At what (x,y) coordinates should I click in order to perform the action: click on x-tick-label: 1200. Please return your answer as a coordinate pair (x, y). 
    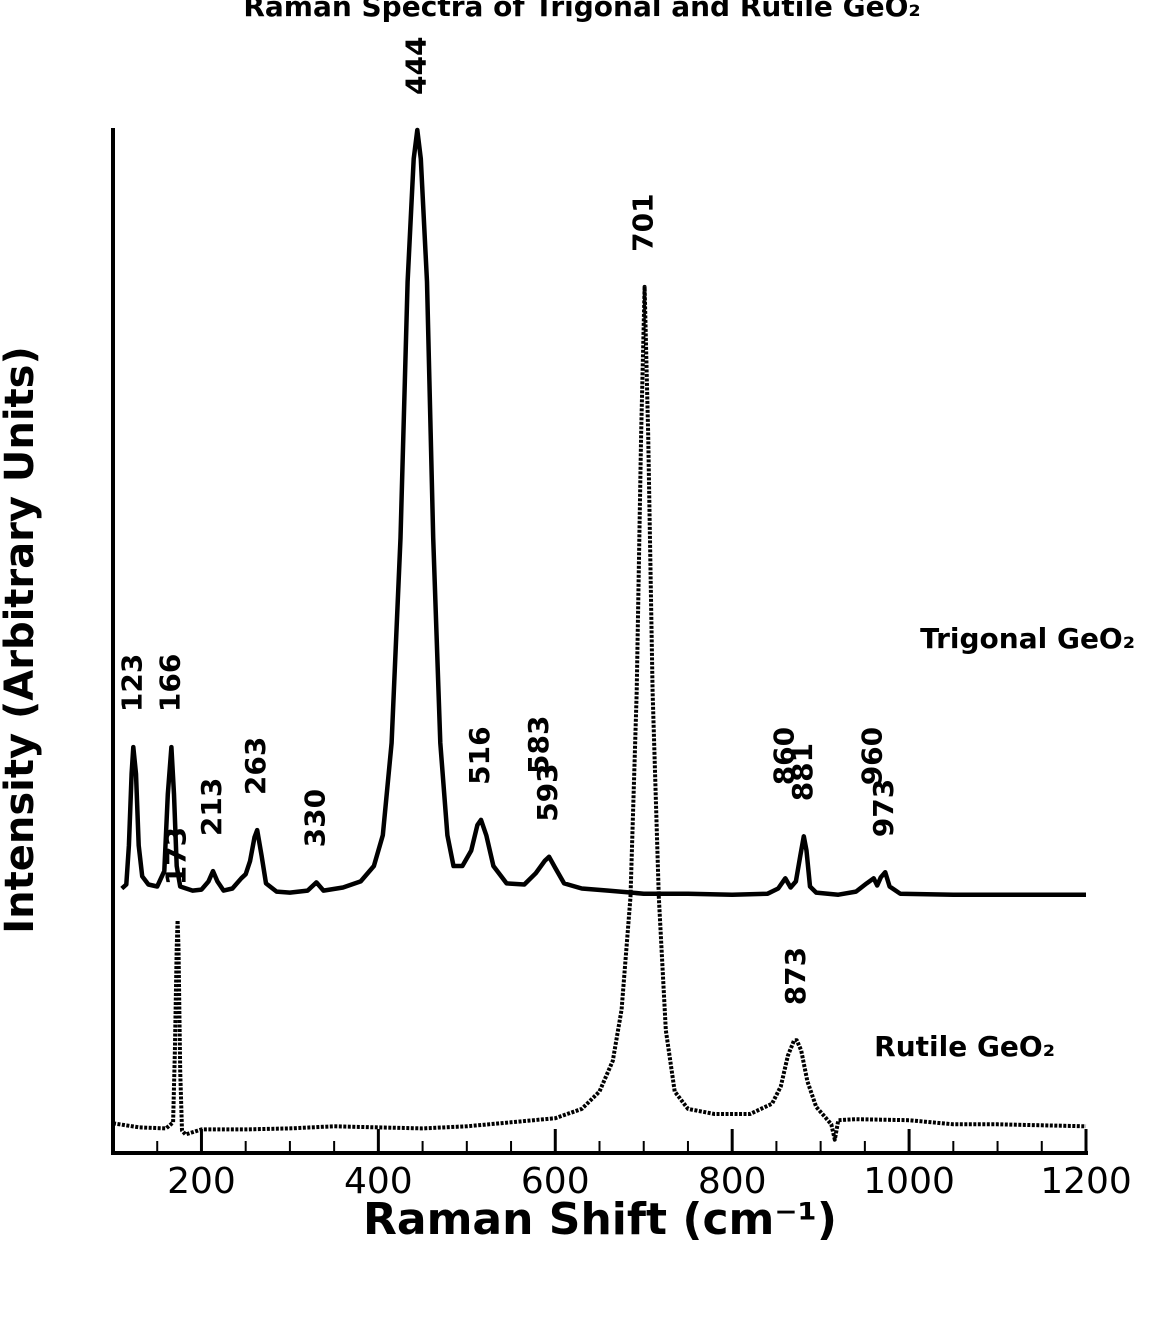
    Looking at the image, I should click on (1086, 1181).